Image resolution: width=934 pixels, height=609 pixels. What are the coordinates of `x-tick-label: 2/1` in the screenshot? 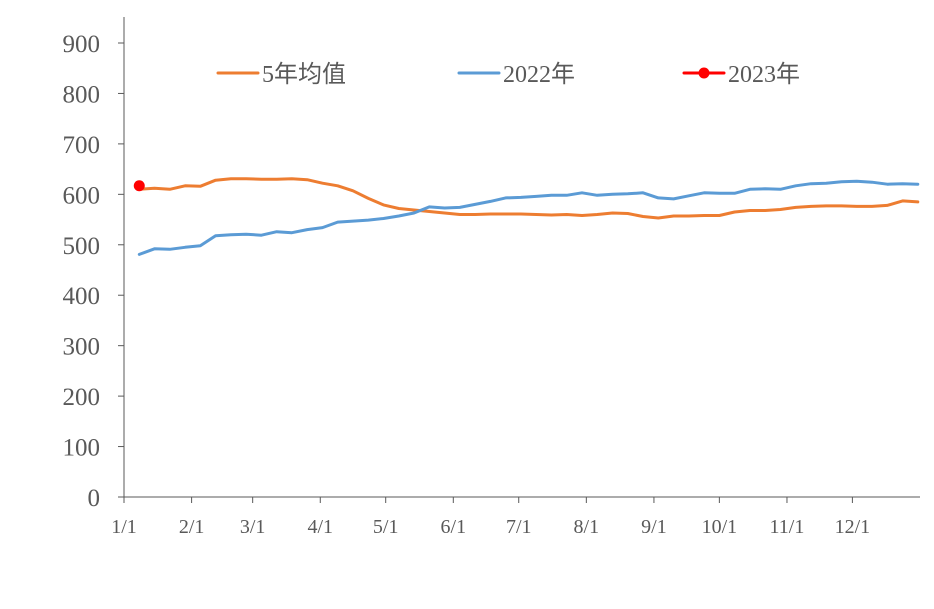 It's located at (192, 527).